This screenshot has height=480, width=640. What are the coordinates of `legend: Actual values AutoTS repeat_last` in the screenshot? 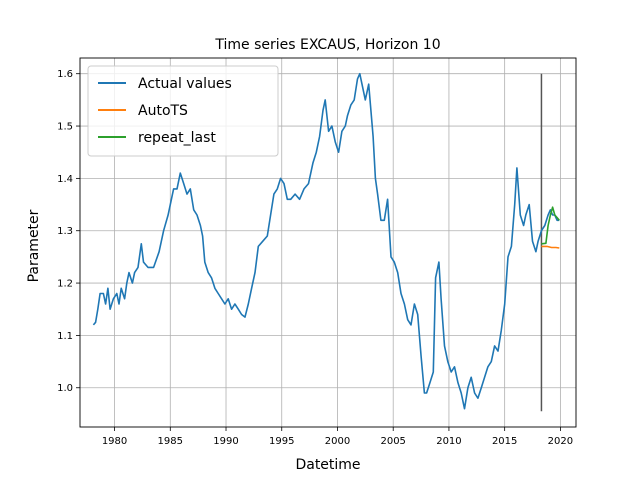 It's located at (183, 111).